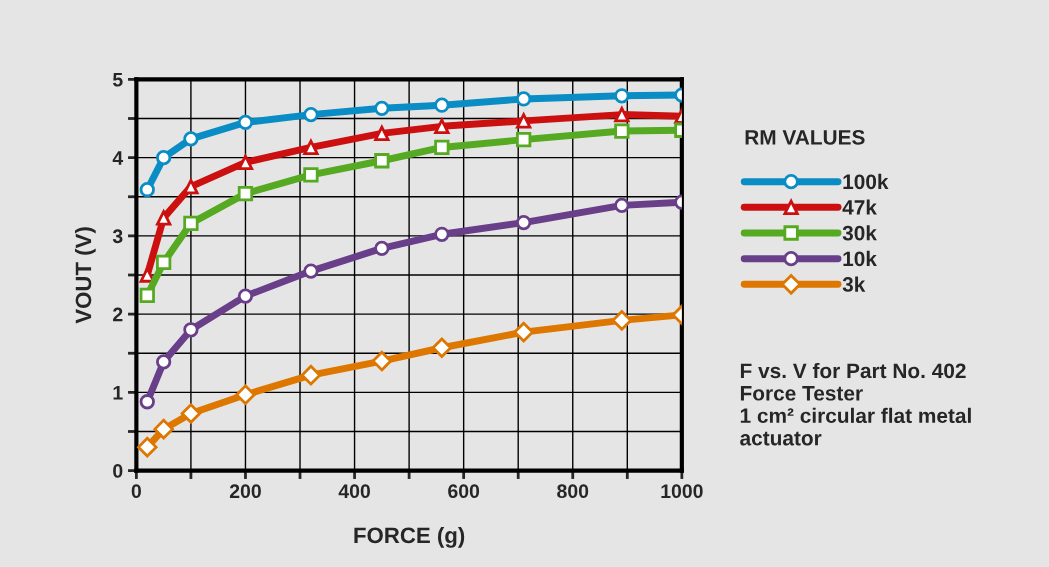  What do you see at coordinates (859, 207) in the screenshot?
I see `legend-label: 47k` at bounding box center [859, 207].